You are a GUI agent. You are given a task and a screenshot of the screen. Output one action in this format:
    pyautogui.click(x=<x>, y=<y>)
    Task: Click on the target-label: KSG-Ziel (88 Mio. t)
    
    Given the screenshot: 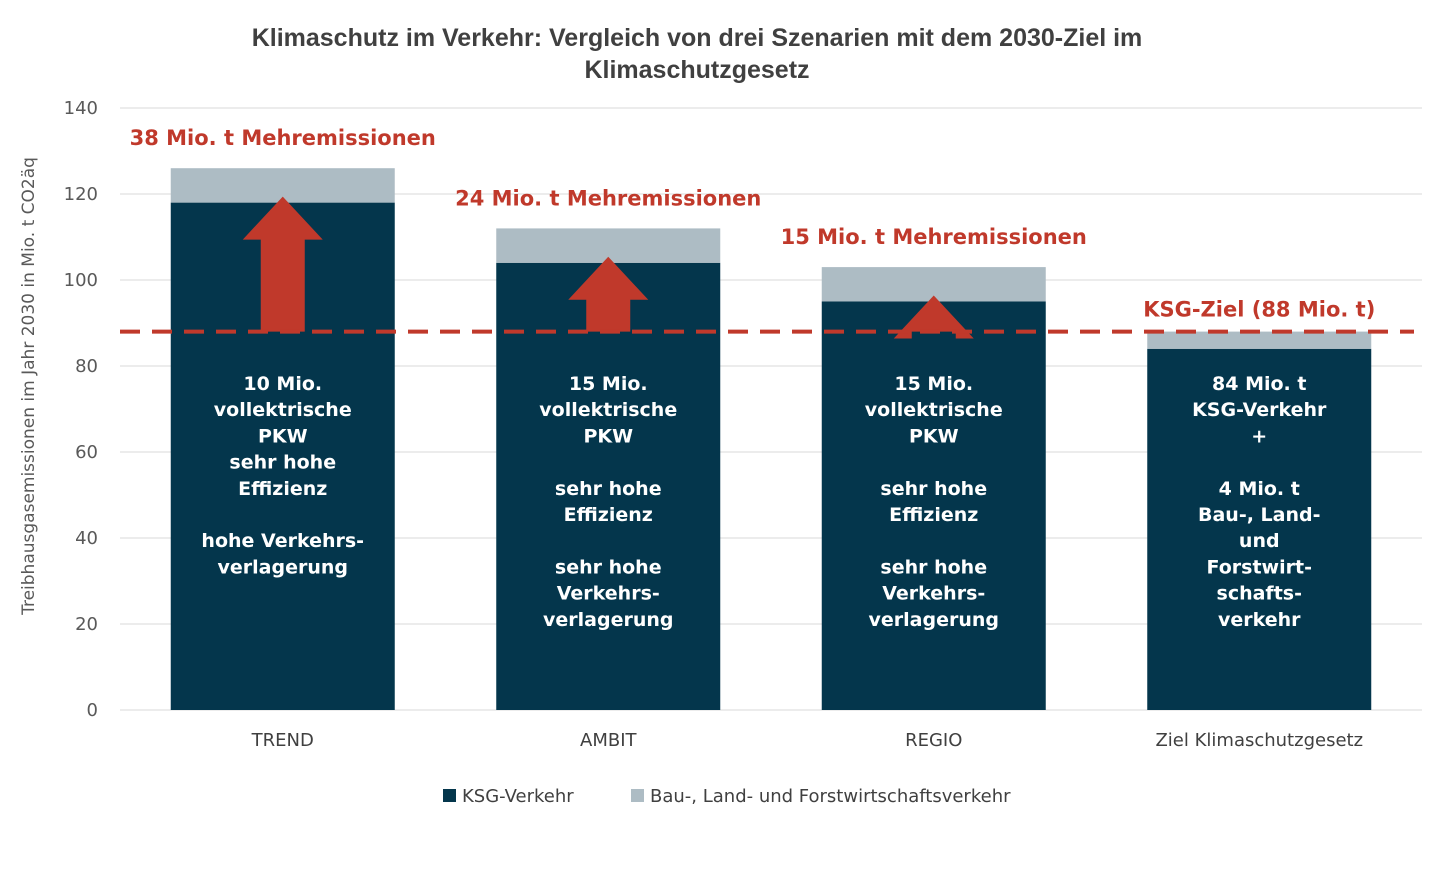 What is the action you would take?
    pyautogui.click(x=1259, y=310)
    